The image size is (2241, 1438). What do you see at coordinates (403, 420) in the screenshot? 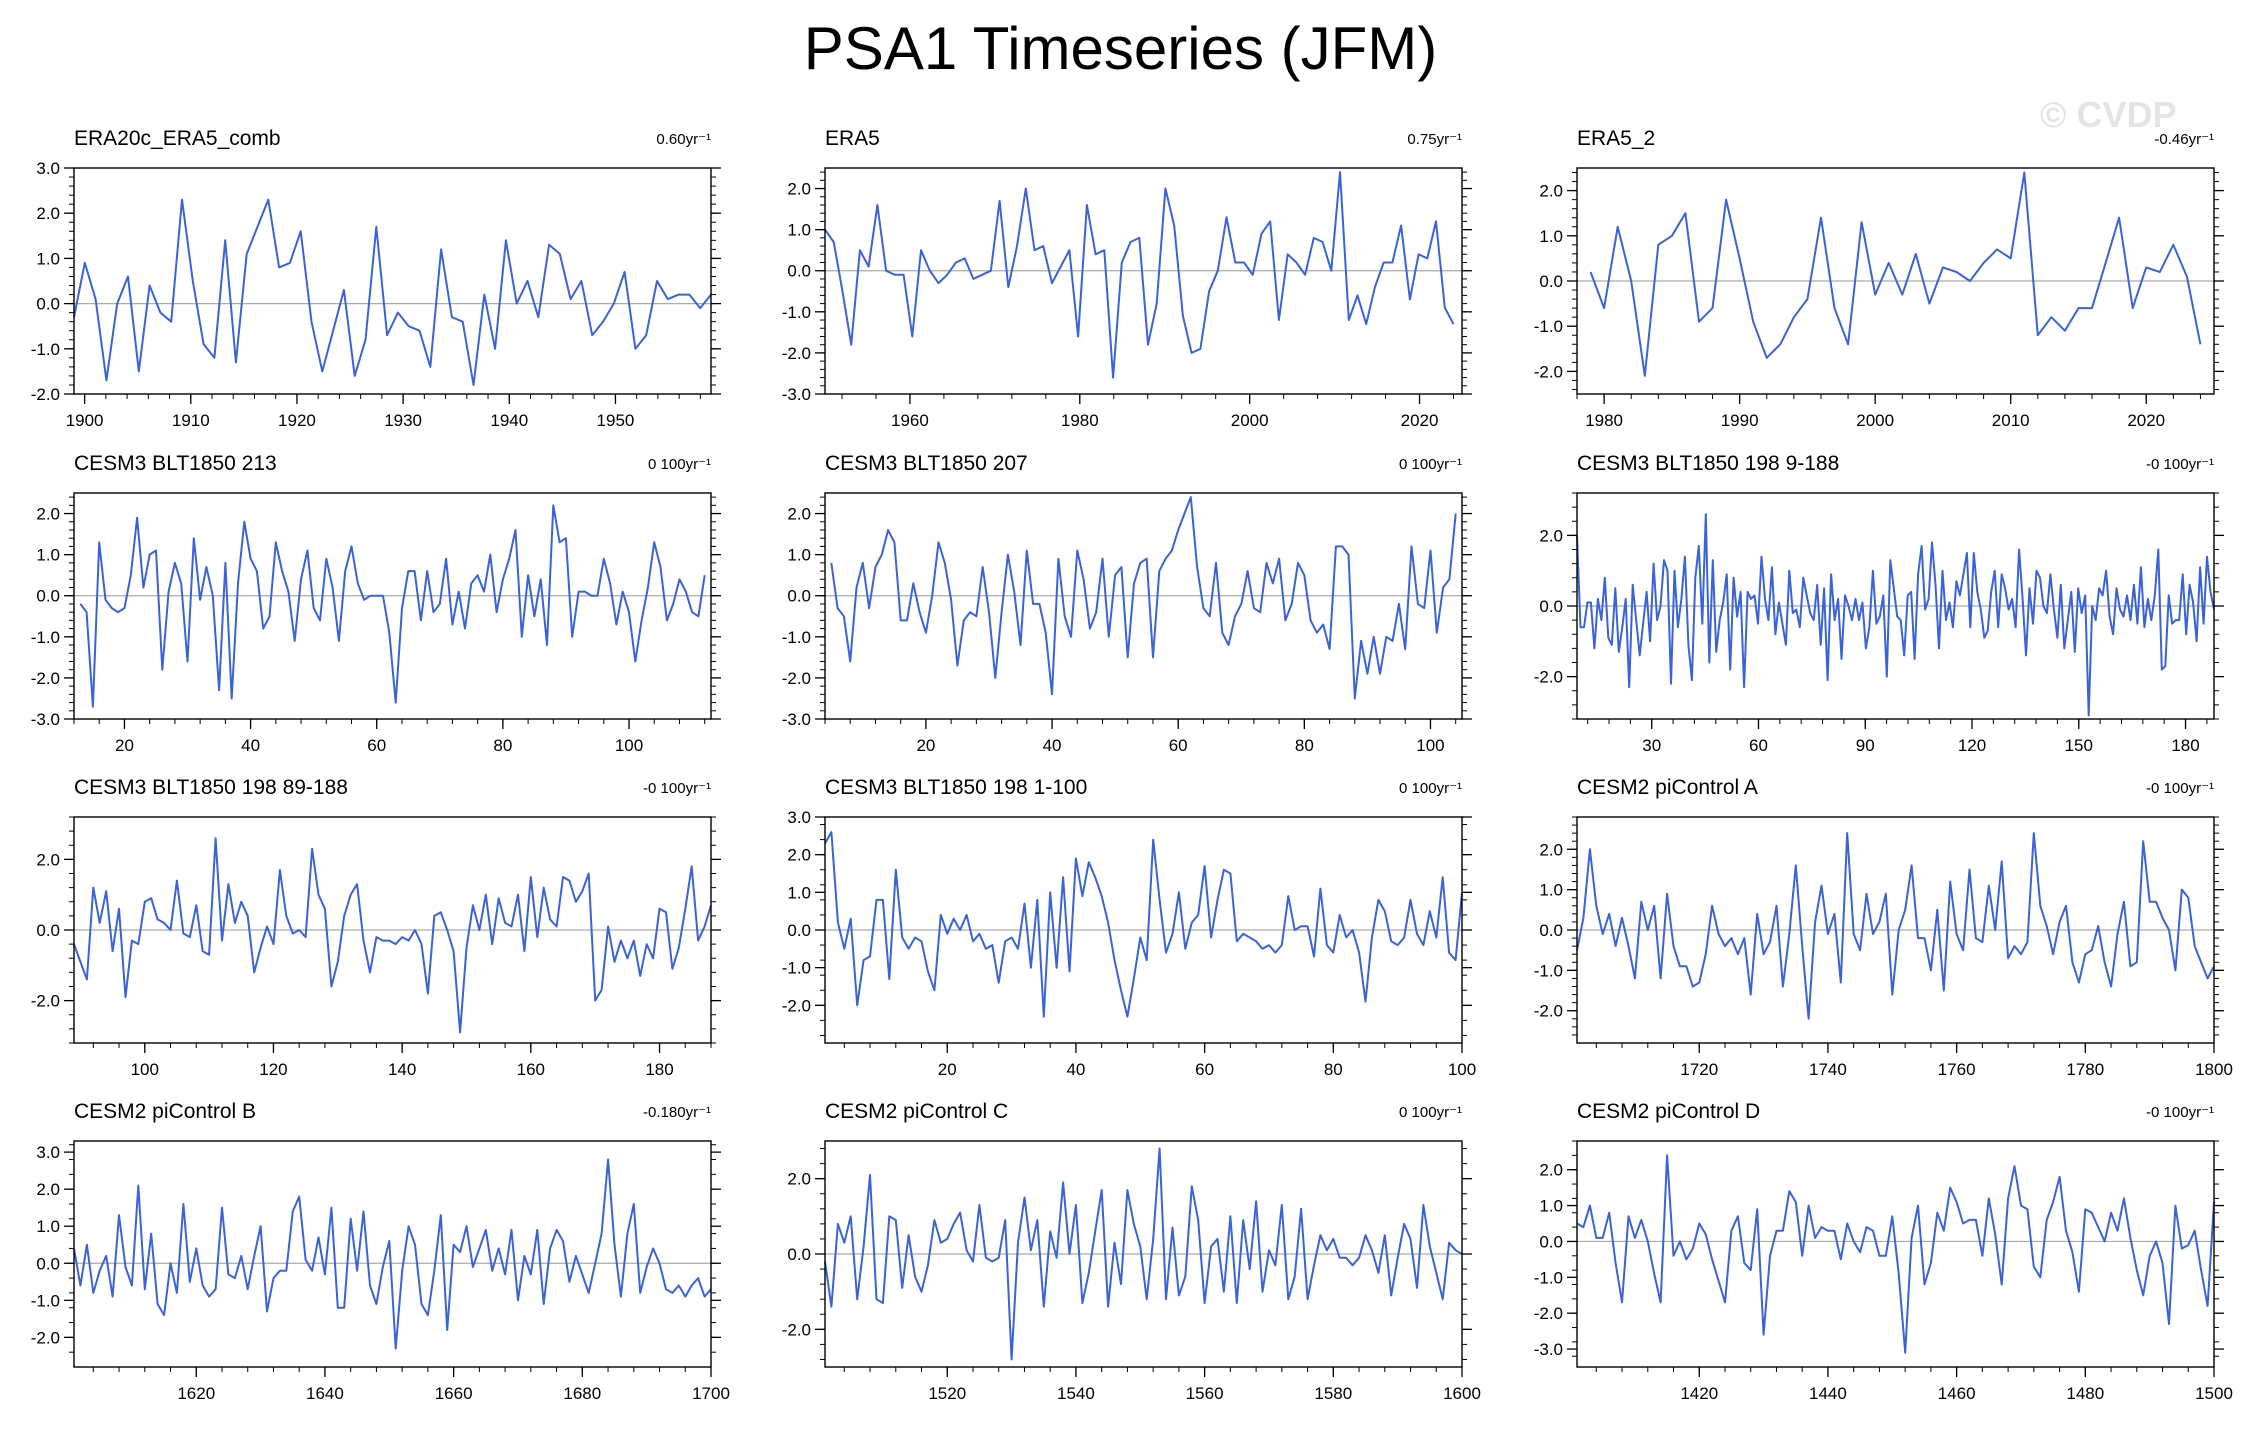
I see `x-tick-label: 1930` at bounding box center [403, 420].